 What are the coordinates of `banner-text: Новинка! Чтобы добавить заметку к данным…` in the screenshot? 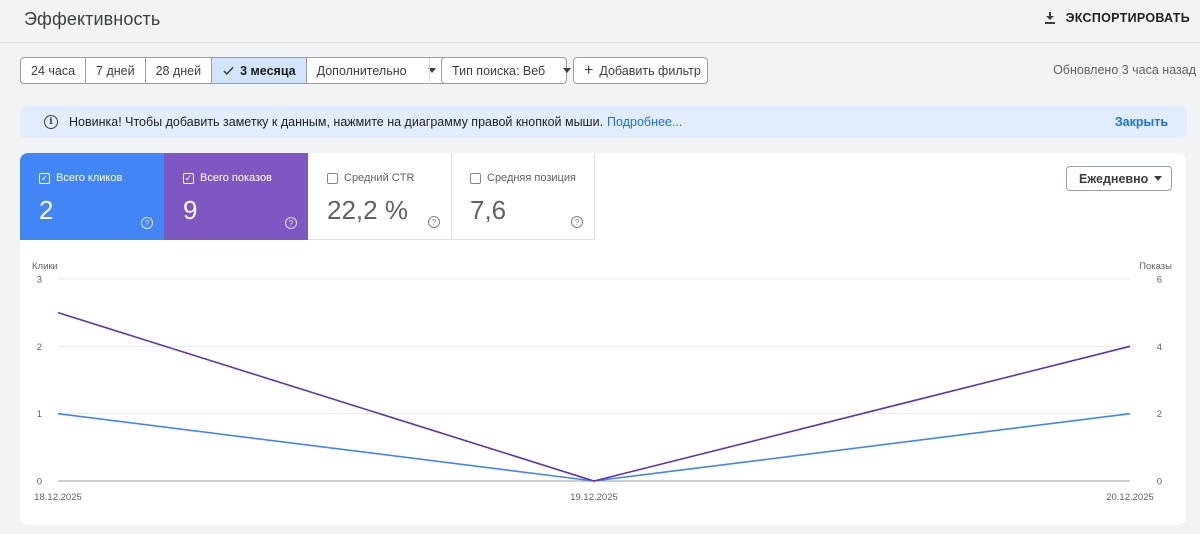 It's located at (336, 122).